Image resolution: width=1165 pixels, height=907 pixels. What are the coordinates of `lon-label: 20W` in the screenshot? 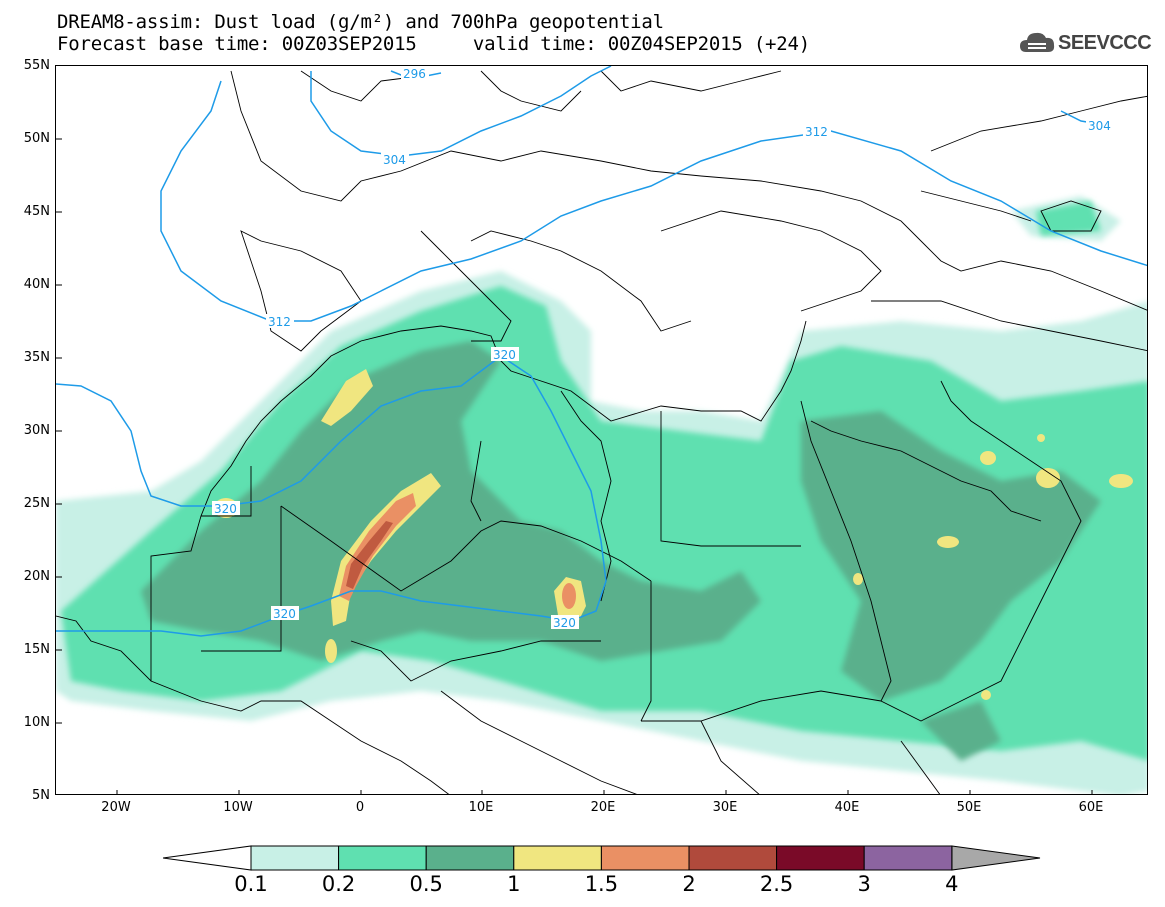 It's located at (116, 807).